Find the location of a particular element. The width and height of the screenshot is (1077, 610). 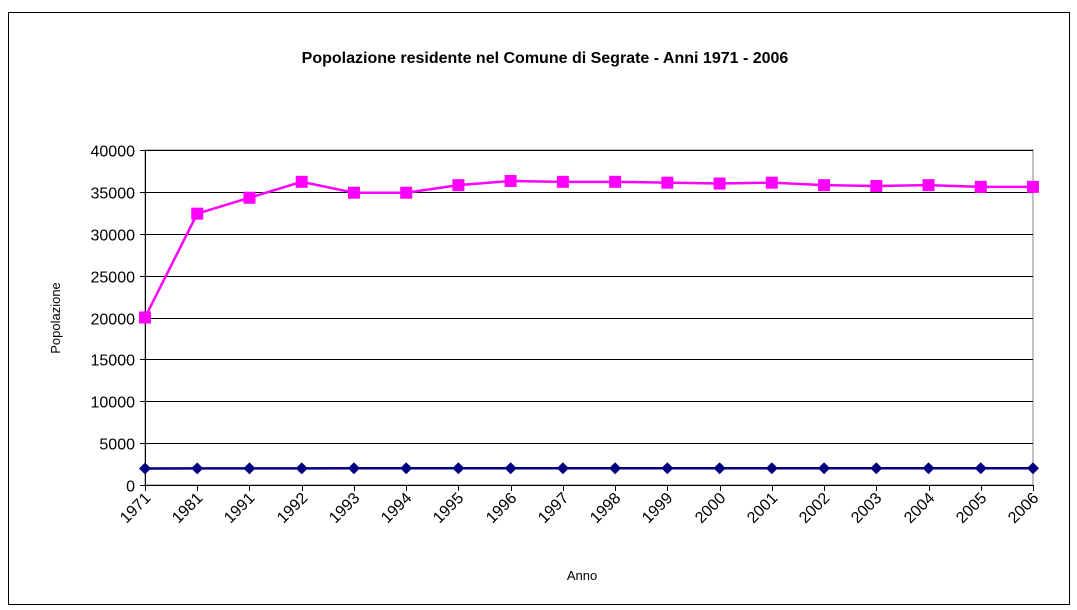

y-tick-label: 10000 is located at coordinates (113, 403).